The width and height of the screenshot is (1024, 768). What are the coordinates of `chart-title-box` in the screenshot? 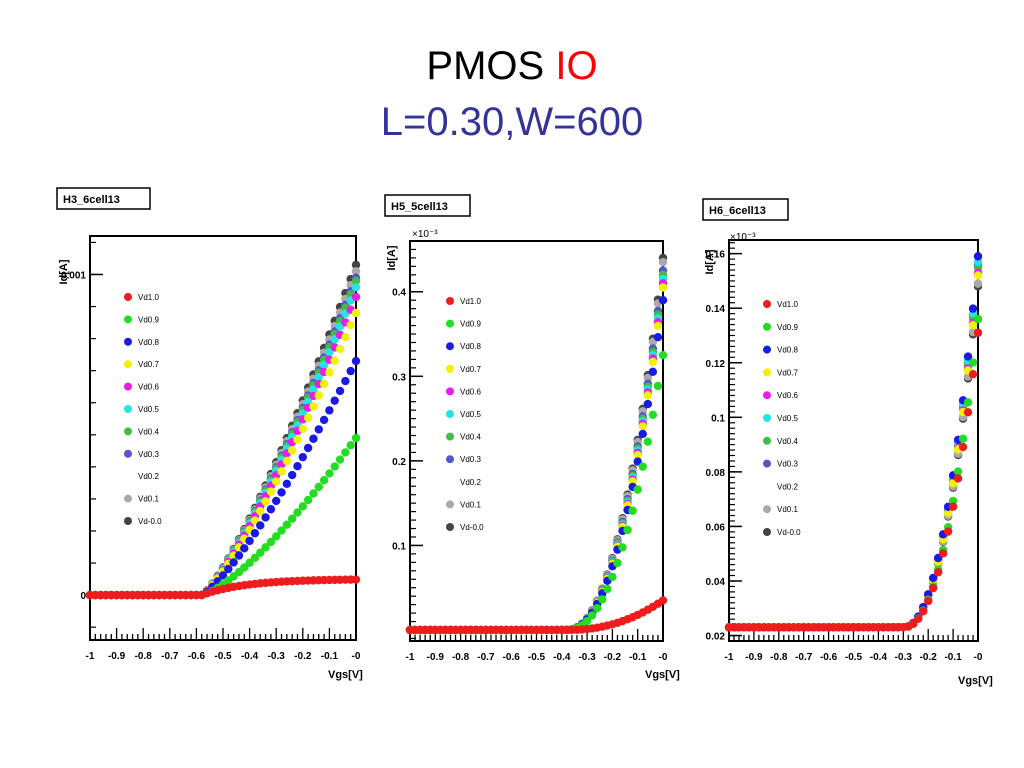 It's located at (745, 209).